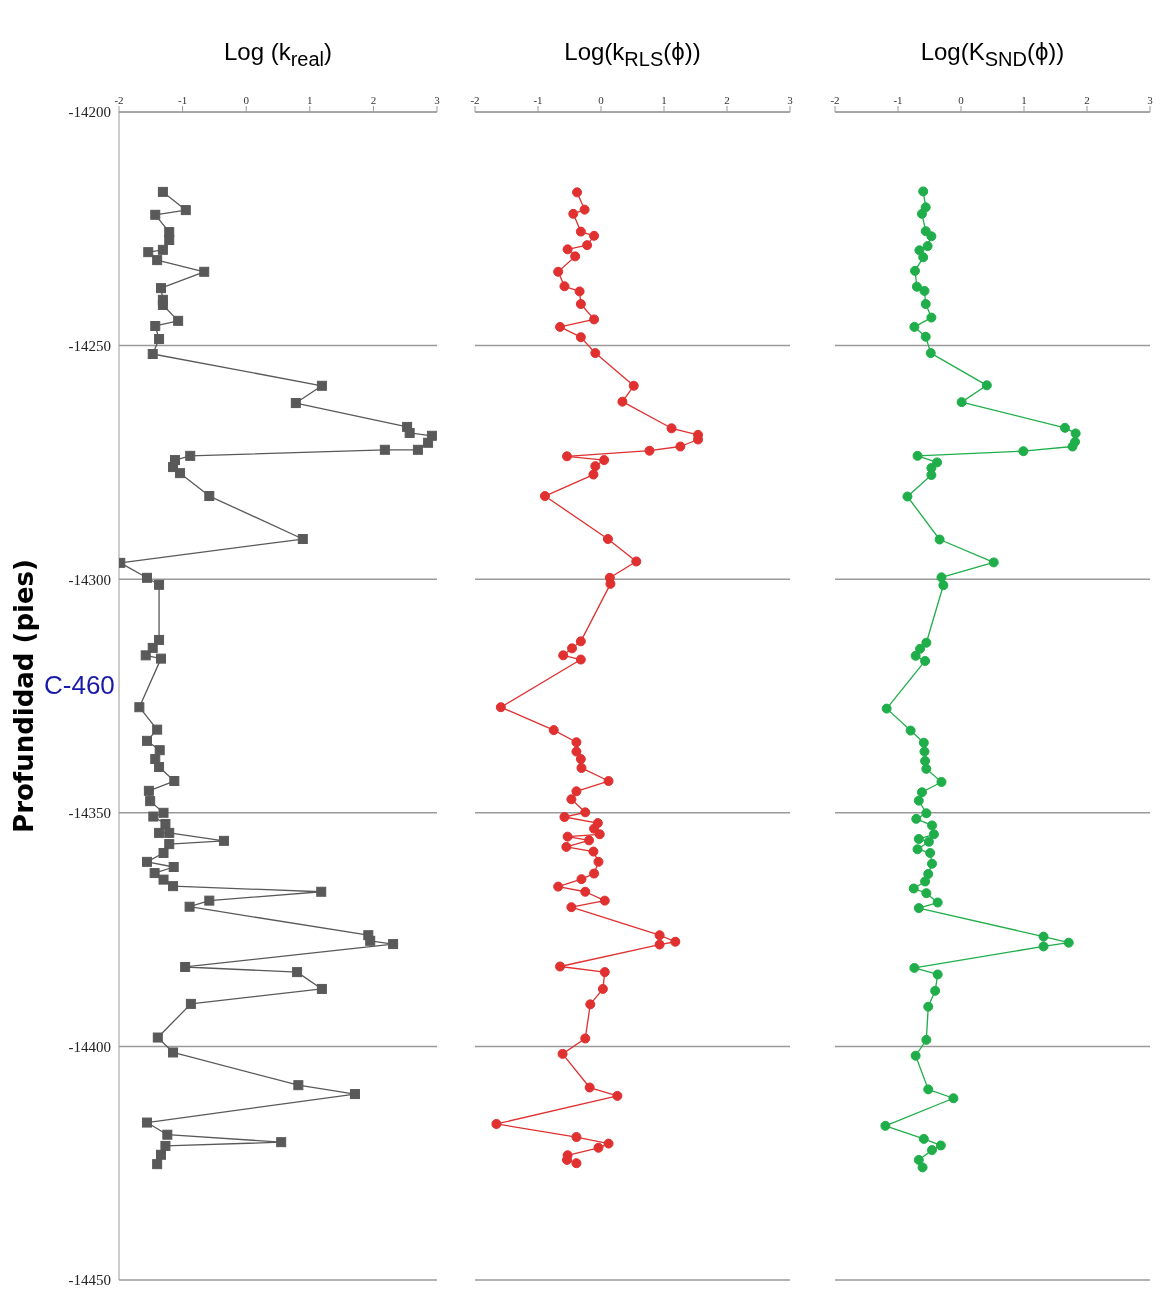 This screenshot has height=1304, width=1165. I want to click on text: C-460, so click(79, 685).